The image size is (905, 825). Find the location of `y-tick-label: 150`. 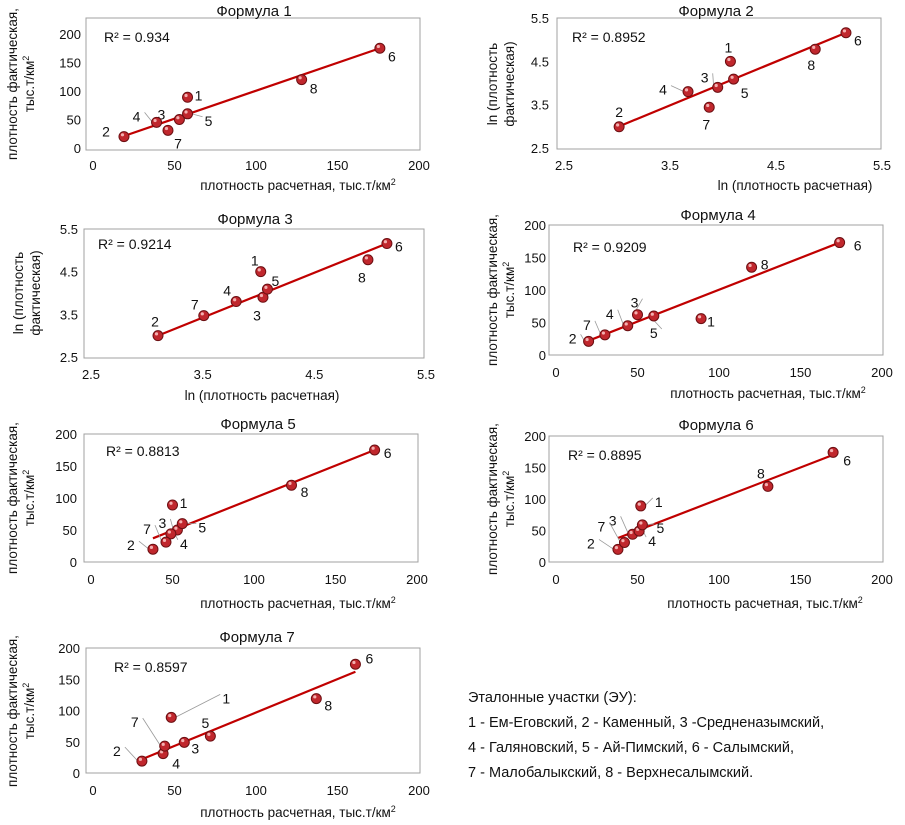

y-tick-label: 150 is located at coordinates (69, 679).